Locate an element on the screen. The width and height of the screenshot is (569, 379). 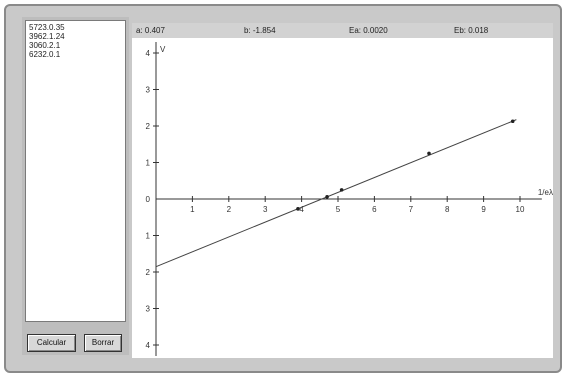
origin-label: 0 is located at coordinates (148, 199).